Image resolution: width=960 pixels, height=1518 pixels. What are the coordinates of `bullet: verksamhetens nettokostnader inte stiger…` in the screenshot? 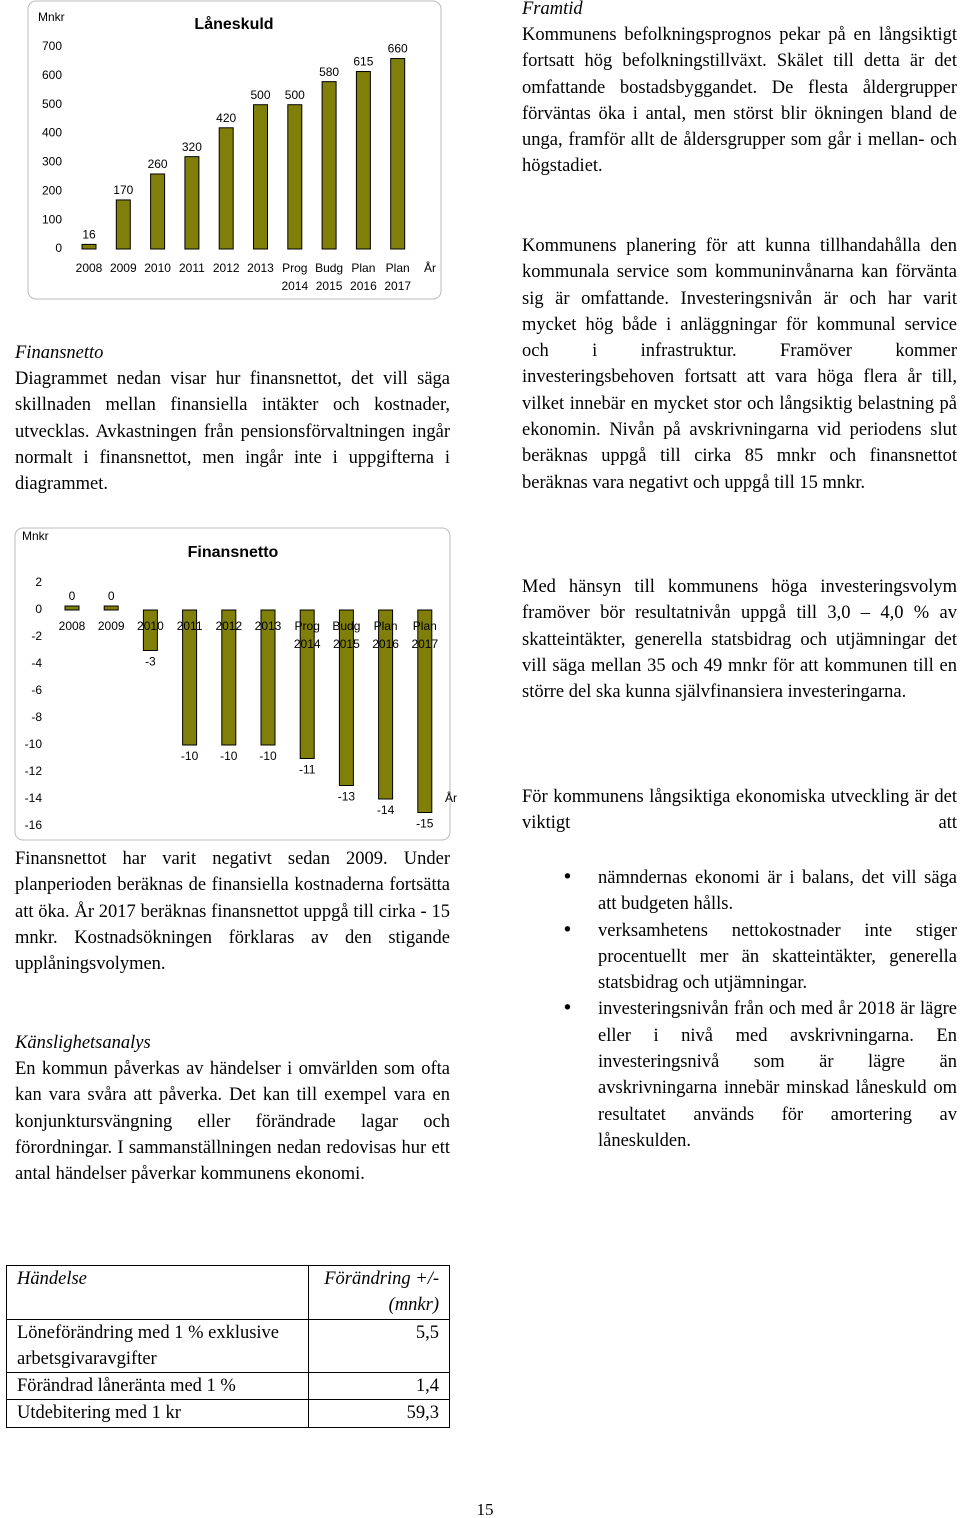 It's located at (759, 957).